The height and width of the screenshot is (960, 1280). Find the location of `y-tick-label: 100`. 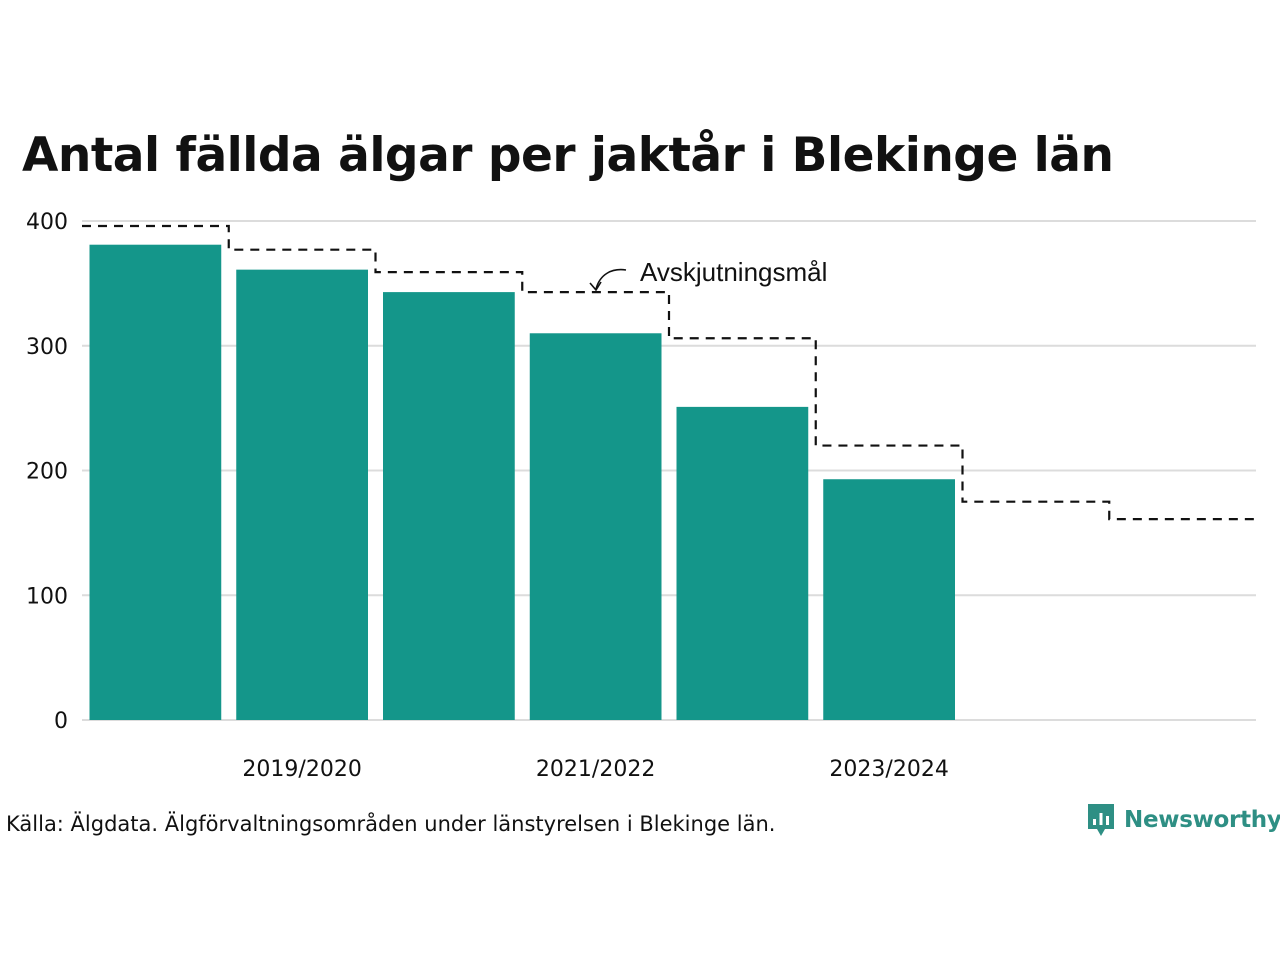

y-tick-label: 100 is located at coordinates (47, 596).